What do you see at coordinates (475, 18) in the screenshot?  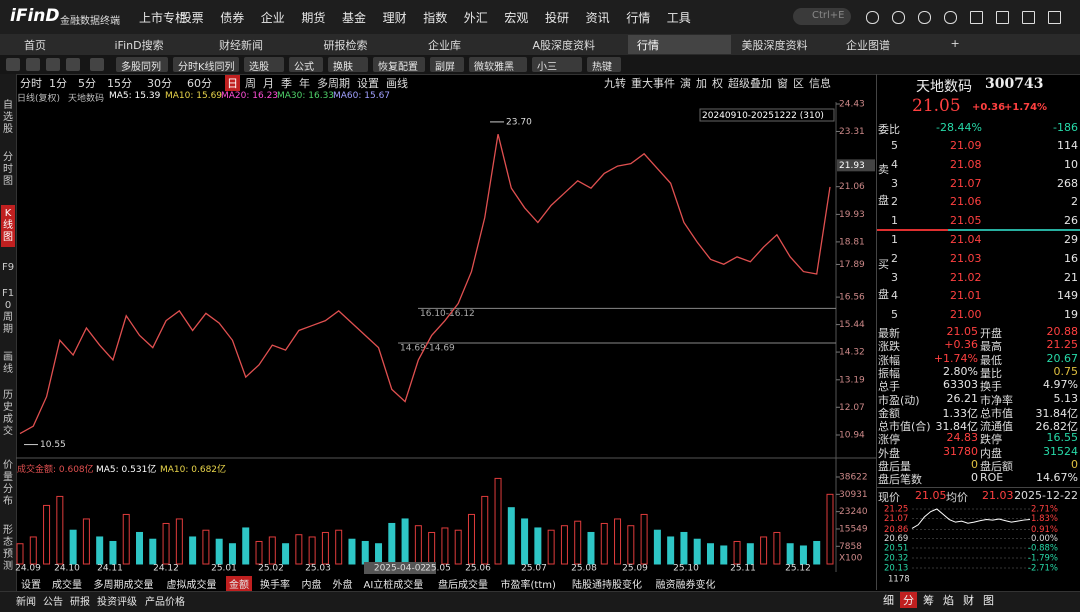 I see `menu-item: 外汇` at bounding box center [475, 18].